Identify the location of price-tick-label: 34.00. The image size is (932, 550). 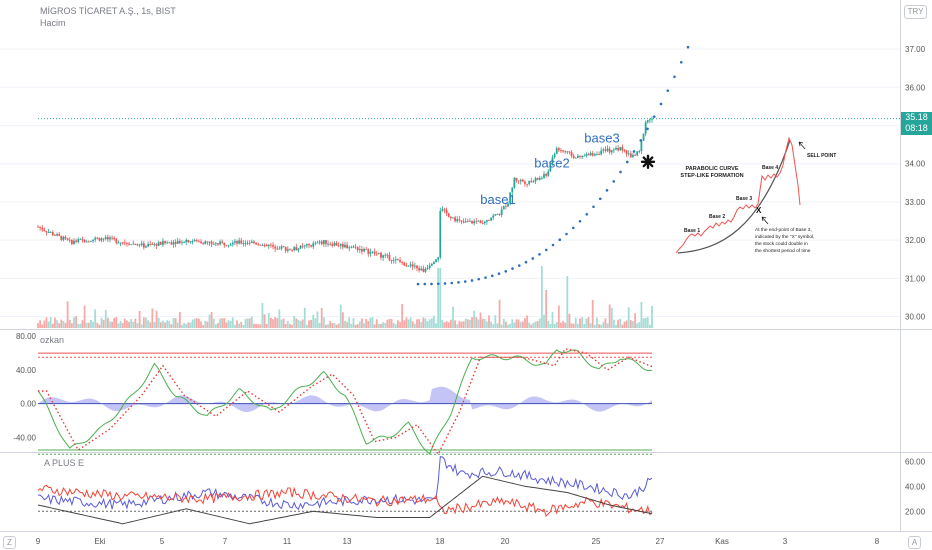
(915, 164).